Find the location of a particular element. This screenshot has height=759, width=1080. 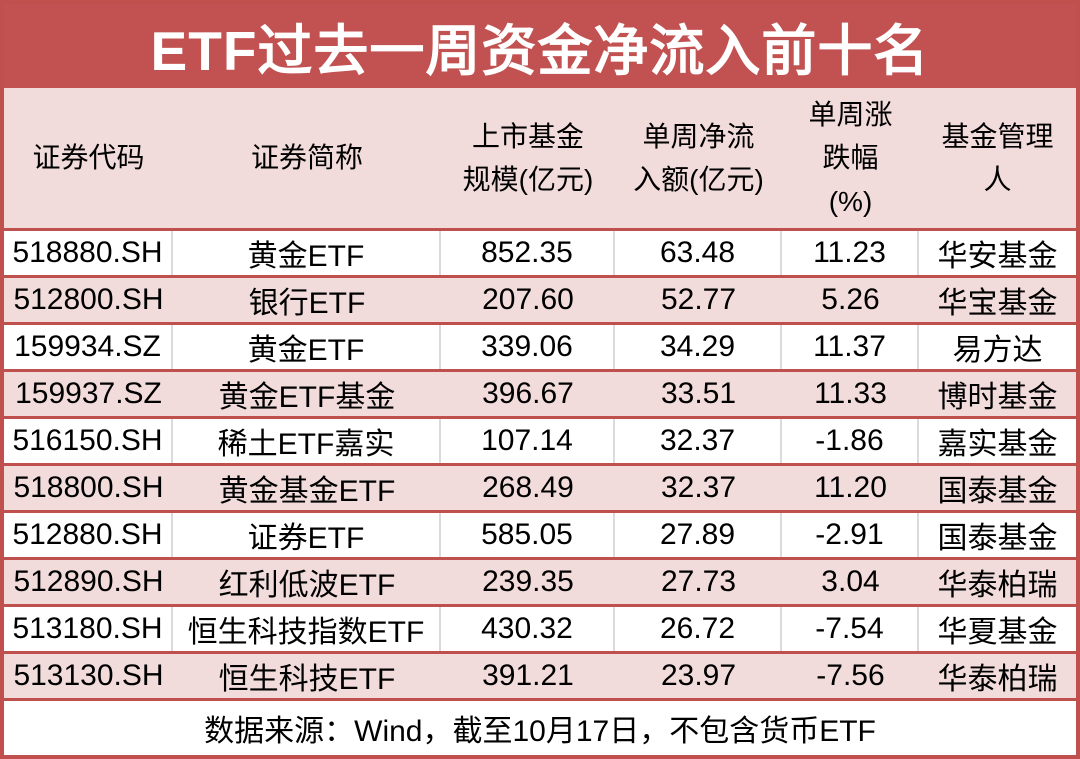

cell-inflow: 33.51 is located at coordinates (698, 393).